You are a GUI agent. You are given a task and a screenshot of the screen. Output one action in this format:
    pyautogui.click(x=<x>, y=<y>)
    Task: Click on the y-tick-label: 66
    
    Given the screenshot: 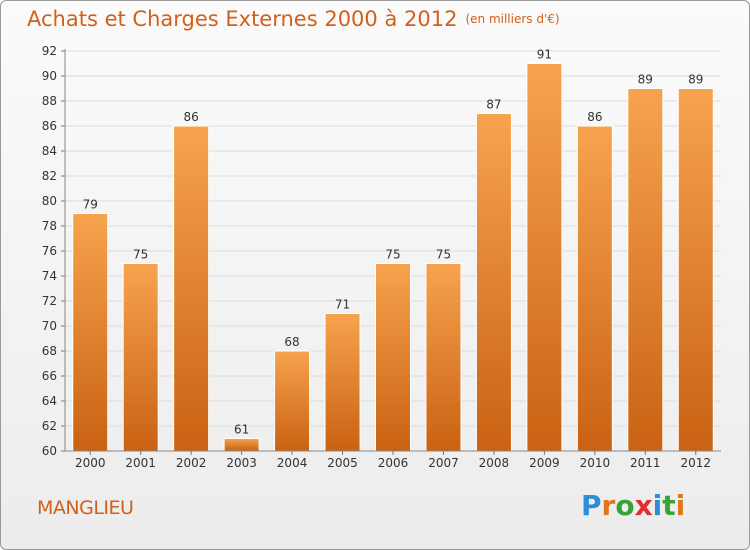 What is the action you would take?
    pyautogui.click(x=49, y=376)
    